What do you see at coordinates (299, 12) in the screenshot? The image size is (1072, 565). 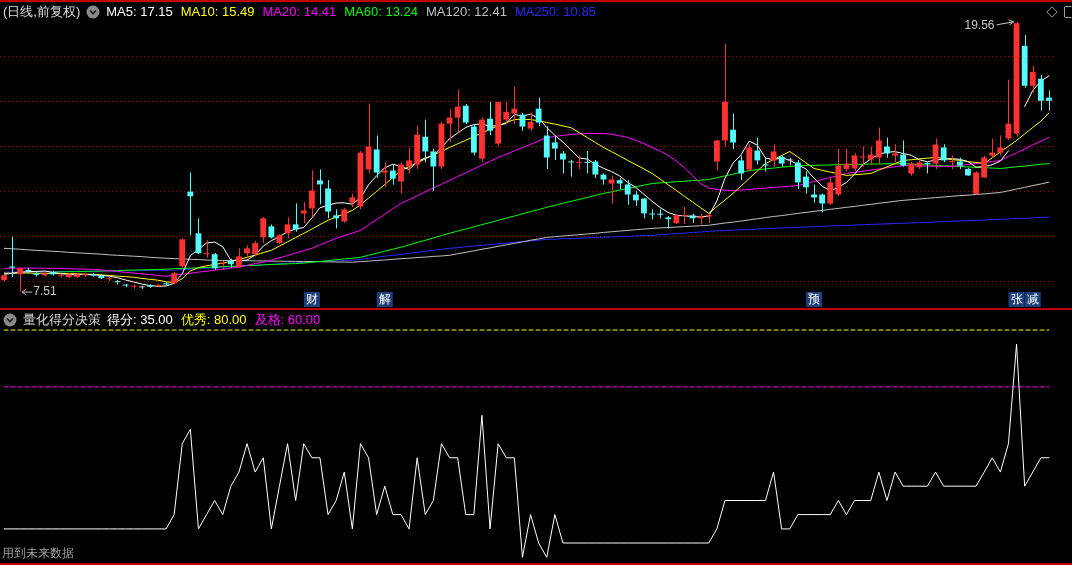 I see `text: MA20: 14.41` at bounding box center [299, 12].